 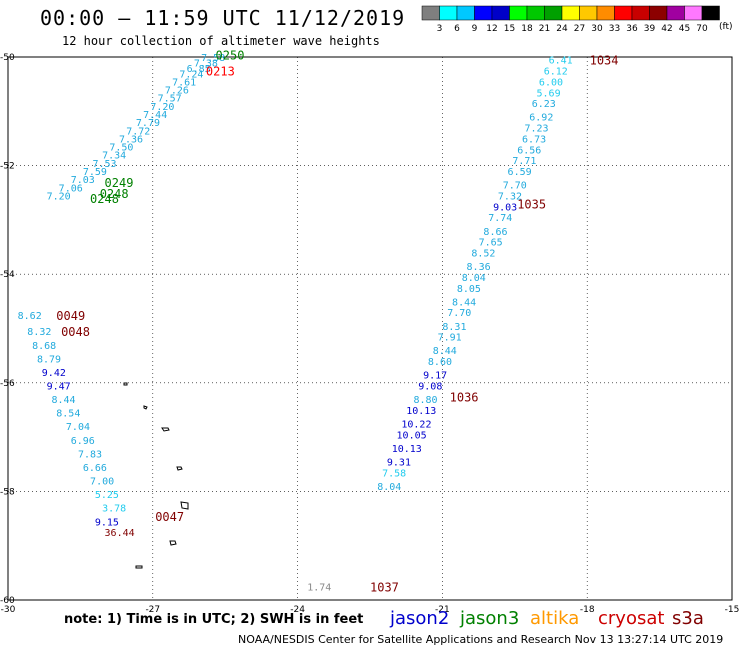 What do you see at coordinates (399, 463) in the screenshot?
I see `wave-height-value: 9.31` at bounding box center [399, 463].